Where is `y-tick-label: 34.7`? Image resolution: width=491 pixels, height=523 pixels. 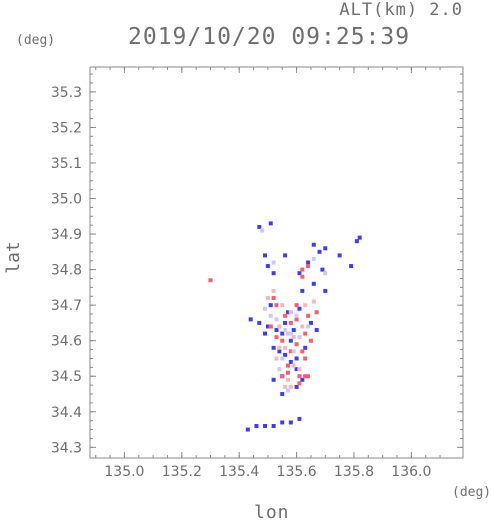 y-tick-label: 34.7 is located at coordinates (66, 306).